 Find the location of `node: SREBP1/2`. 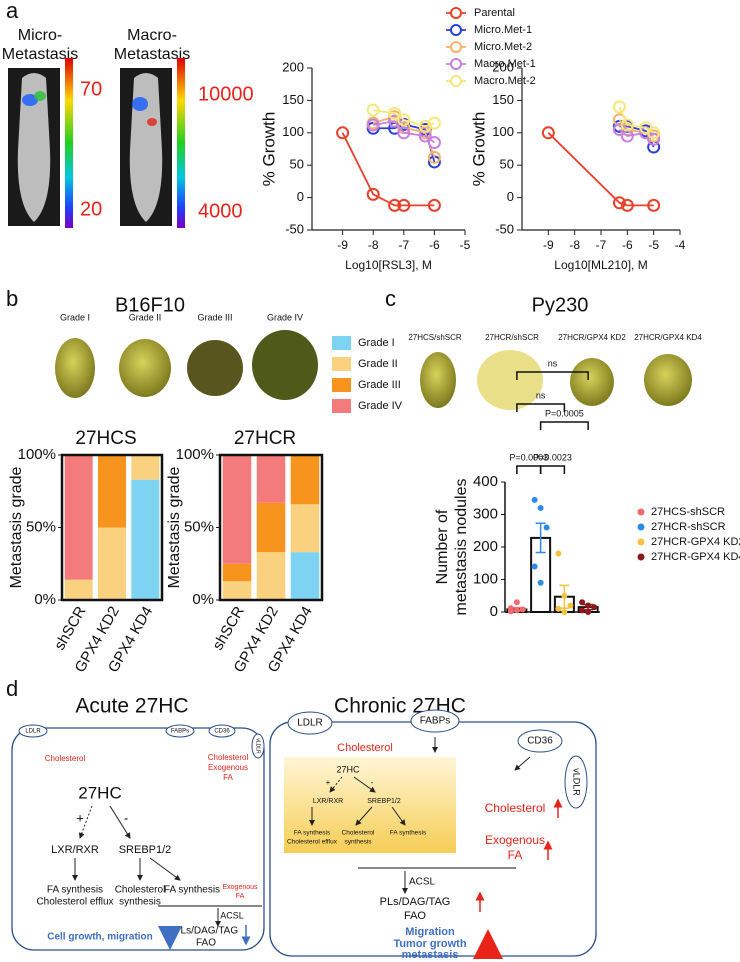

node: SREBP1/2 is located at coordinates (384, 801).